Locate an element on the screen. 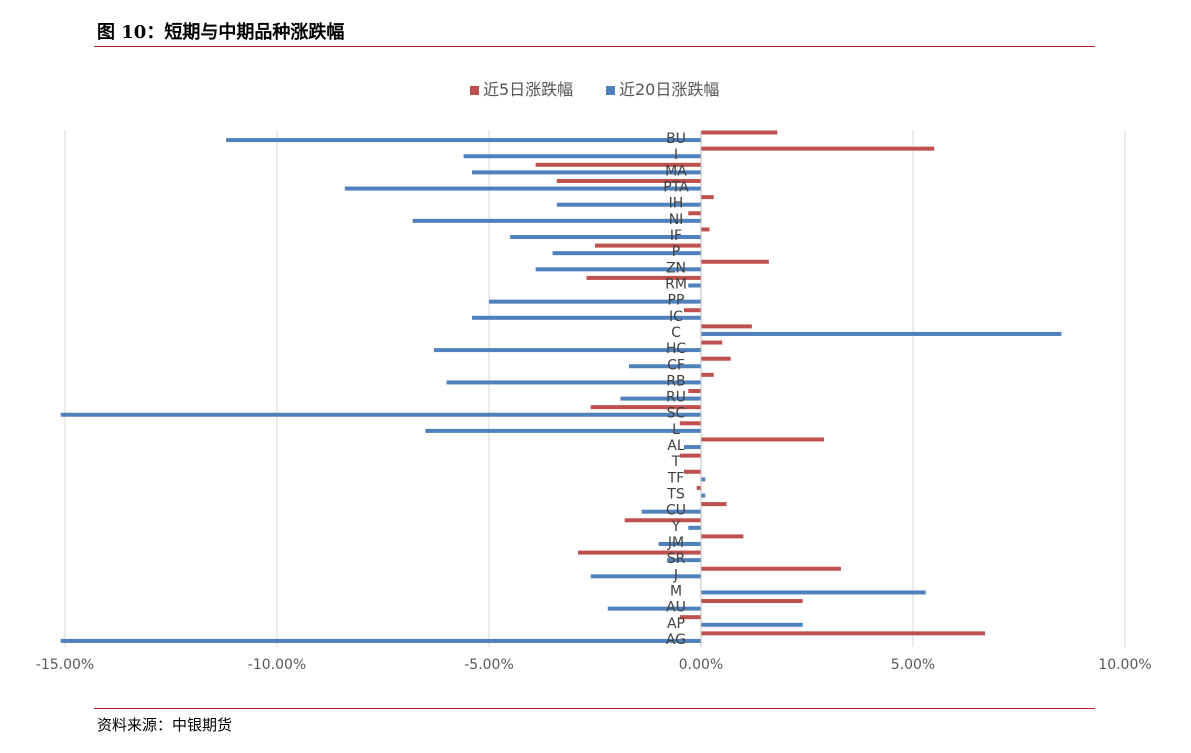 Image resolution: width=1191 pixels, height=753 pixels. legend-label-20d: 近20日涨跌幅 is located at coordinates (669, 89).